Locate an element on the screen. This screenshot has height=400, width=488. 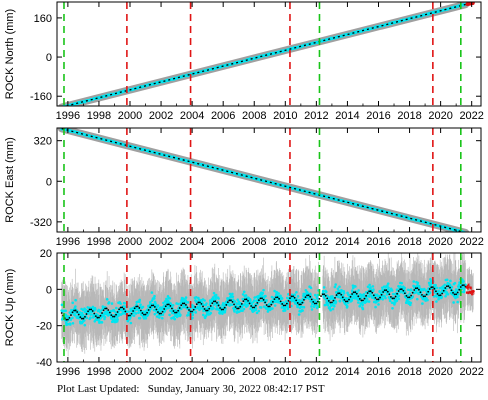
x-tick-label: 2022 is located at coordinates (471, 372).